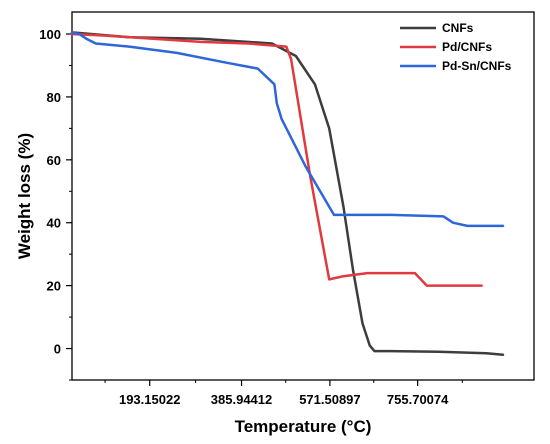 Image resolution: width=550 pixels, height=444 pixels. I want to click on legend-label-pd-sn-cnfs: Pd-Sn/CNFs, so click(477, 66).